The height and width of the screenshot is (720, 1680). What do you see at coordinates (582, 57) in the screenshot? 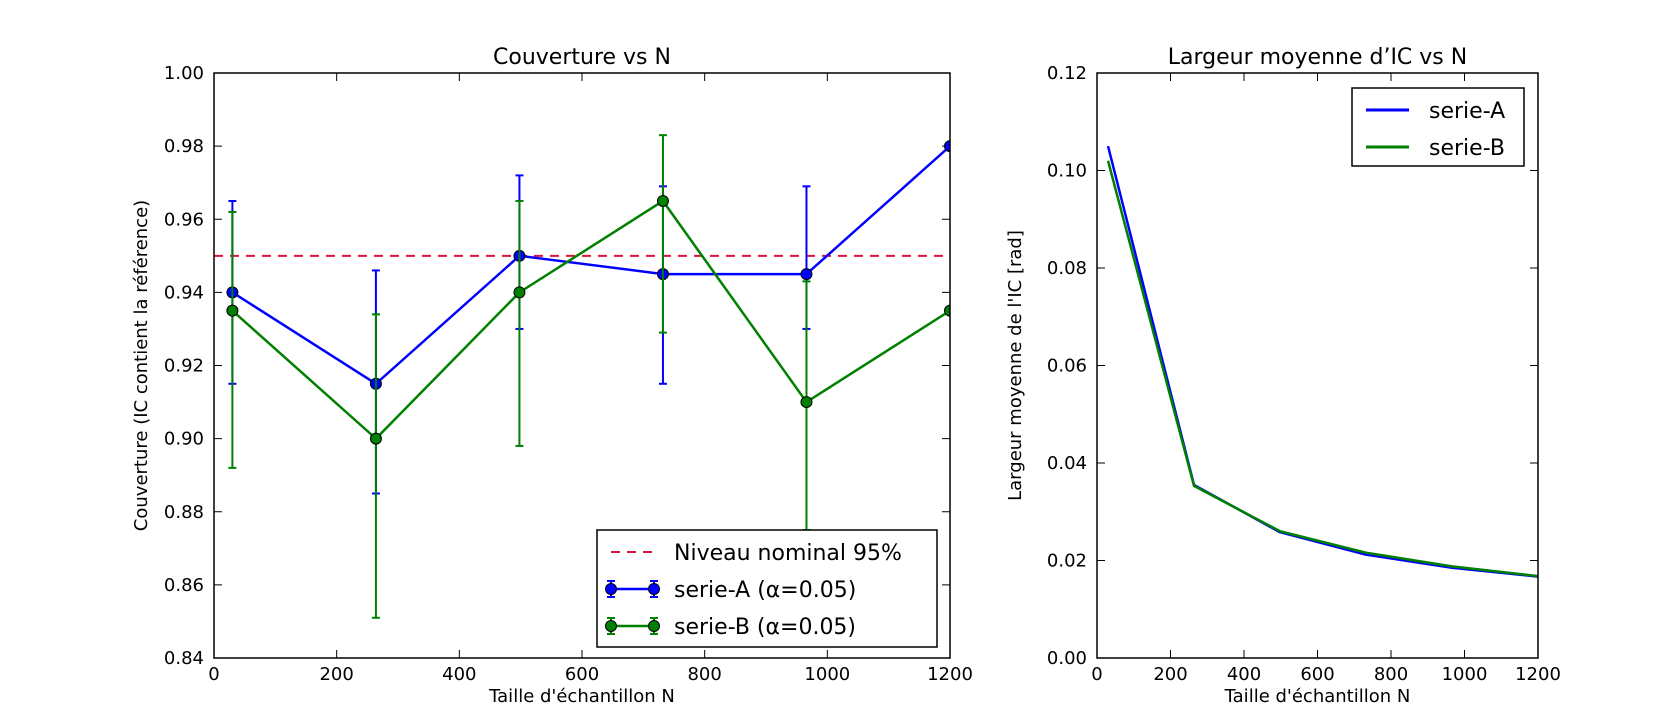
I see `chart-title: Couverture vs N` at bounding box center [582, 57].